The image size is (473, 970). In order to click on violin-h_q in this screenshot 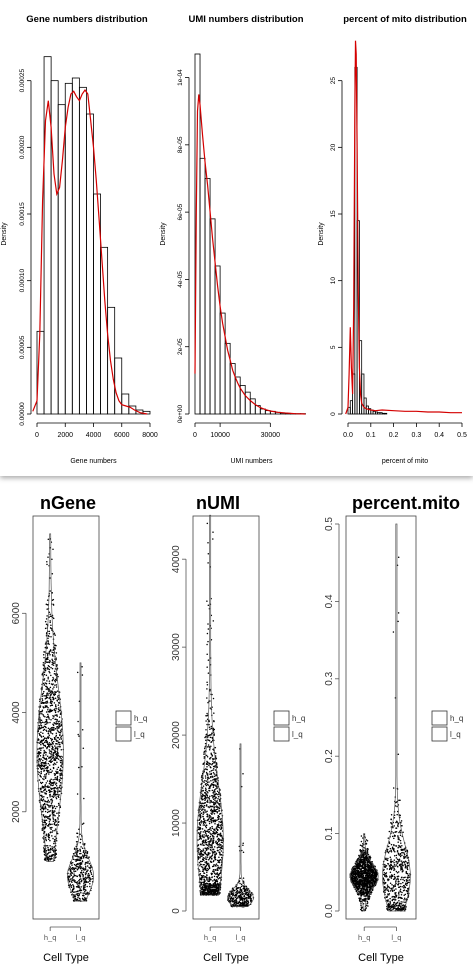, I will do `click(364, 873)`.